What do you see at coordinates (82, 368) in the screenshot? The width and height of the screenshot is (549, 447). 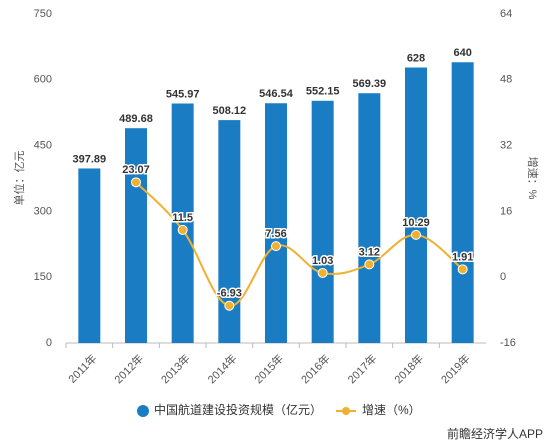 I see `x-tick-label: 2011年` at bounding box center [82, 368].